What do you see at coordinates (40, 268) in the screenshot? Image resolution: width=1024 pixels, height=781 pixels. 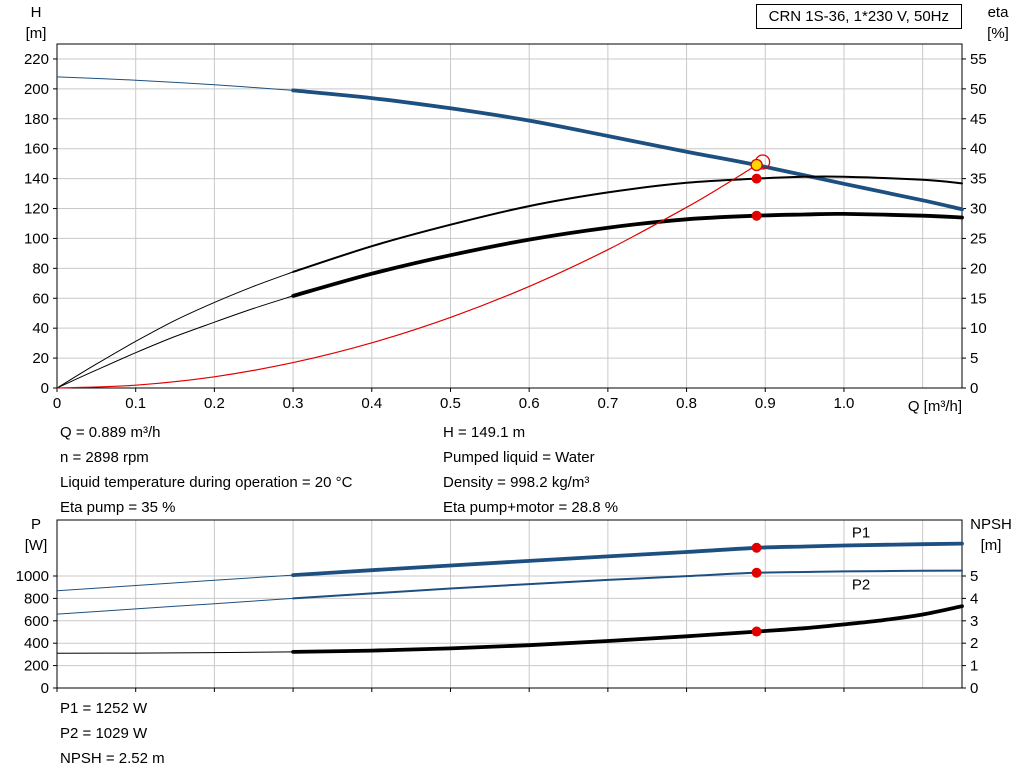 I see `y-left-tick-label: 80` at bounding box center [40, 268].